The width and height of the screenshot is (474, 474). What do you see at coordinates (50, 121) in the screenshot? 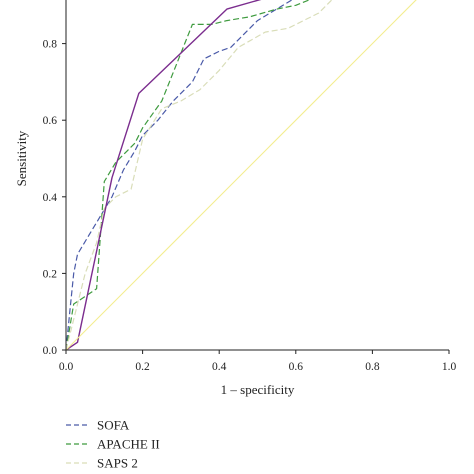
I see `y-tick-label: 0.6` at bounding box center [50, 121].